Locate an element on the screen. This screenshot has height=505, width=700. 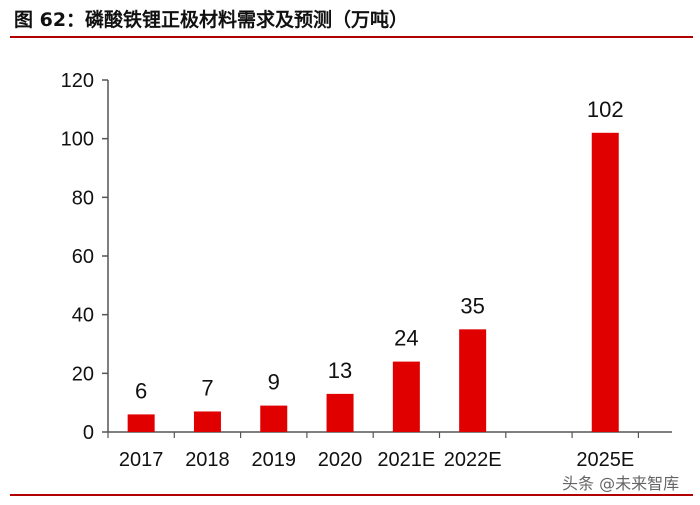
y-tick-label: 40 is located at coordinates (83, 316).